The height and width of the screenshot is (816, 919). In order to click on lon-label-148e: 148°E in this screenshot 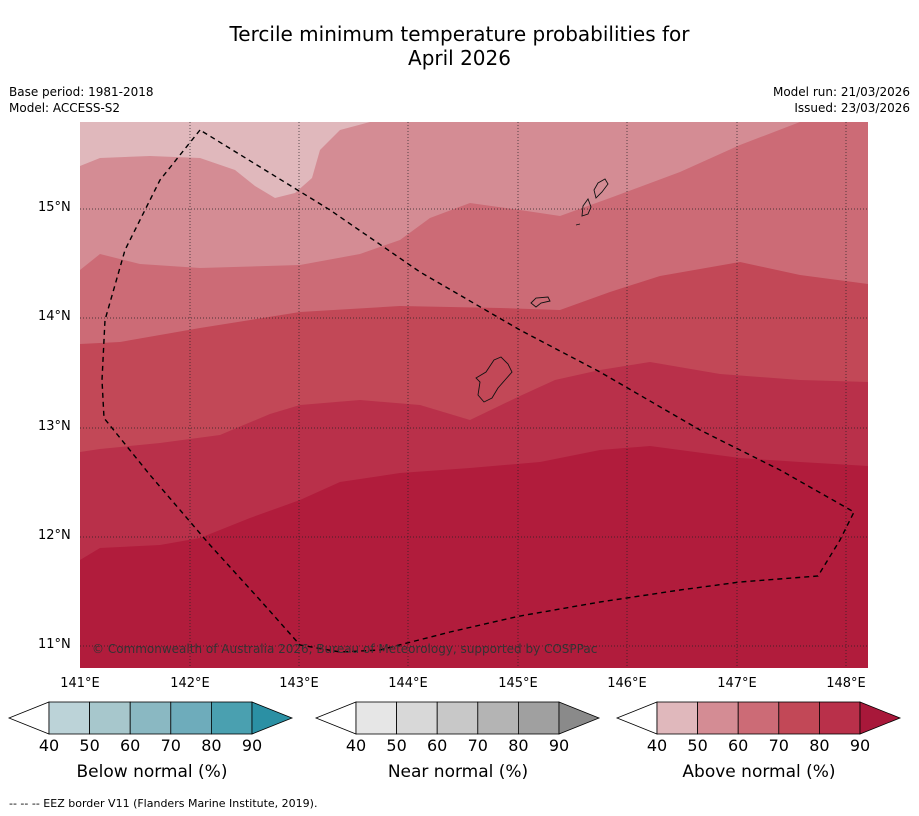, I will do `click(846, 683)`.